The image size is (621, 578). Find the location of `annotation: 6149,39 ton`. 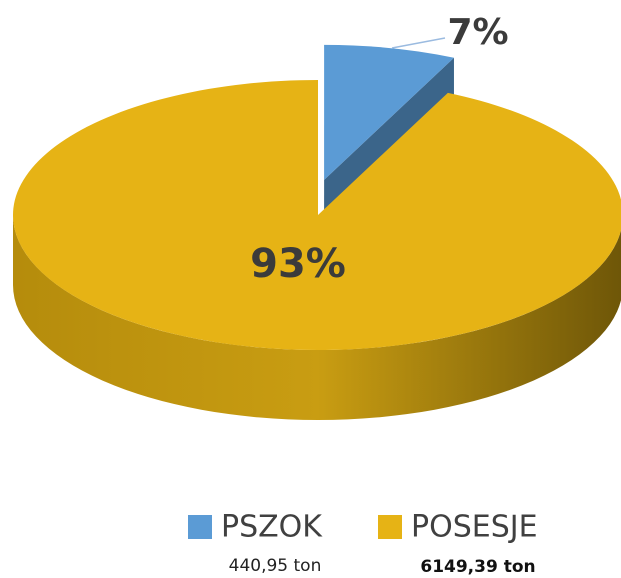

annotation: 6149,39 ton is located at coordinates (477, 567).